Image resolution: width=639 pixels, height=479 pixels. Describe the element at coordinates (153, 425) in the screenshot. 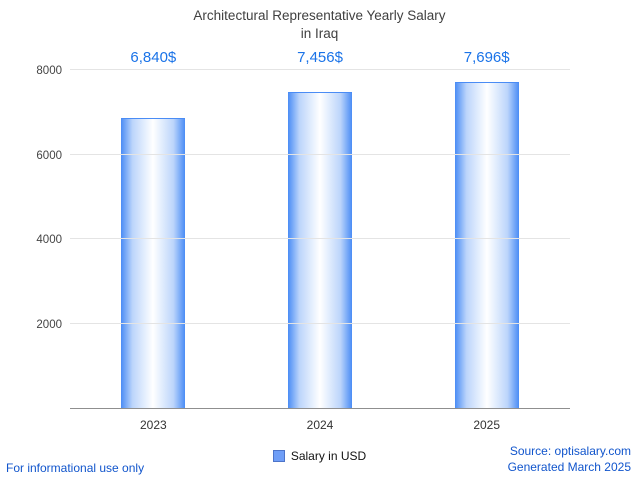

I see `x-axis-label-2023: 2023` at that location.